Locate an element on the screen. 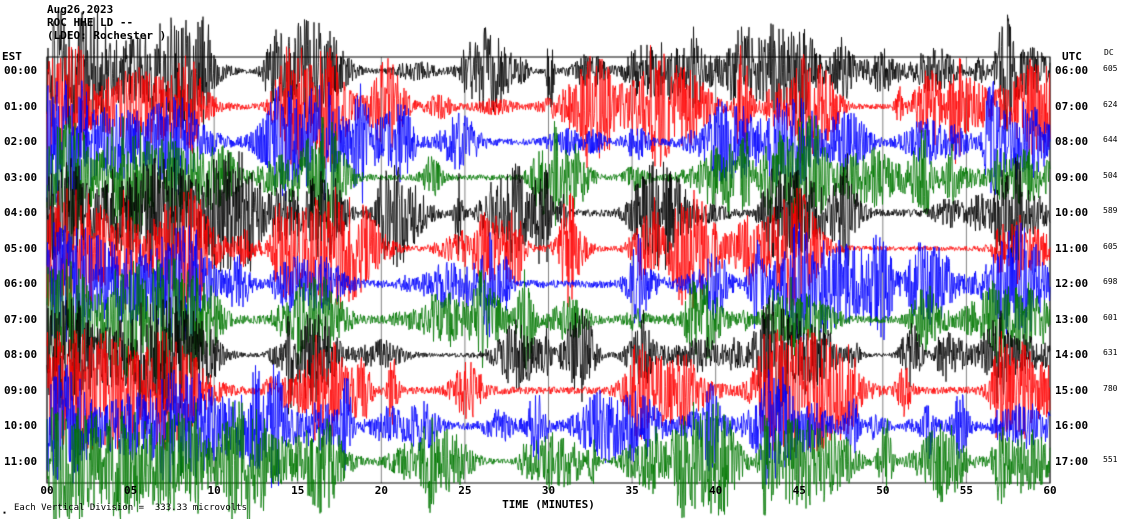 This screenshot has height=519, width=1130. left-timezone-label: EST is located at coordinates (12, 56).